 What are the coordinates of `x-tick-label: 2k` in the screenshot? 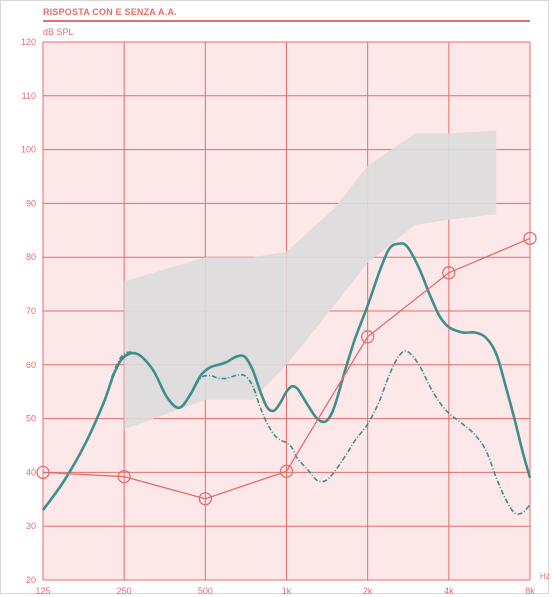 It's located at (368, 591).